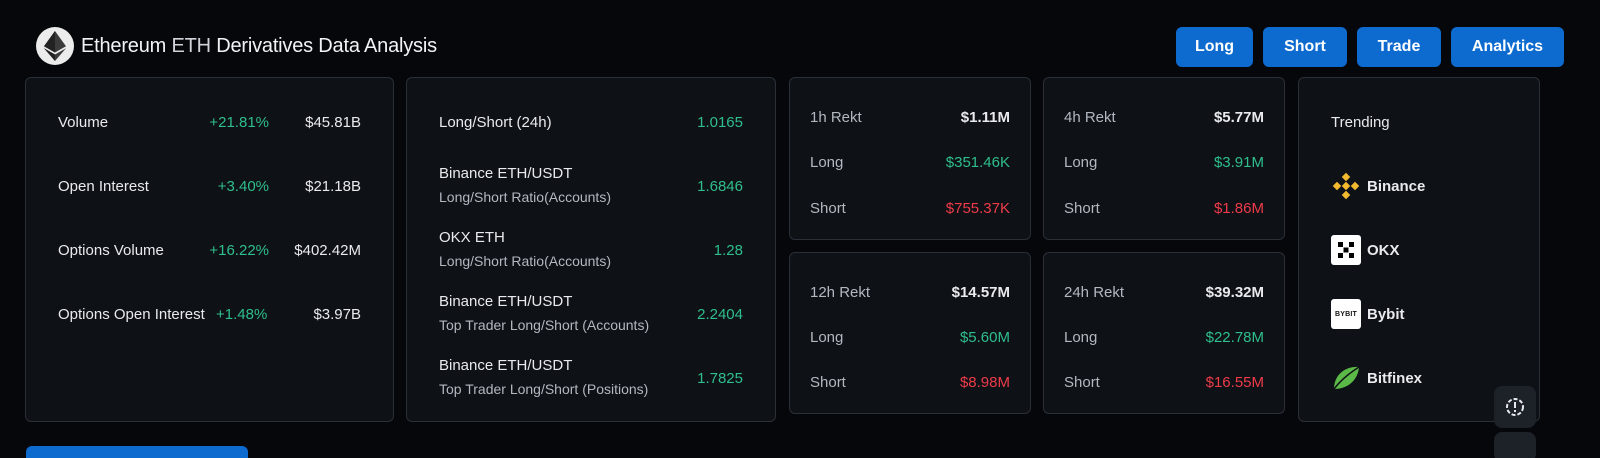 The height and width of the screenshot is (458, 1600). What do you see at coordinates (720, 314) in the screenshot?
I see `ratio-value: 2.2404` at bounding box center [720, 314].